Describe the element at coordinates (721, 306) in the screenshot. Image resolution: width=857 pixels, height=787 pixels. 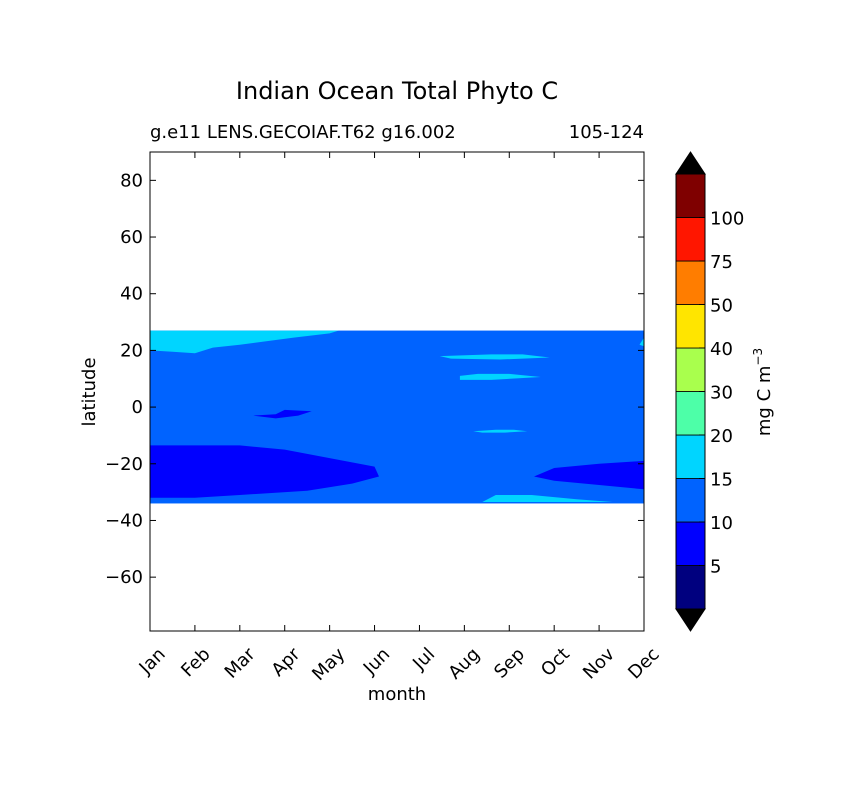
I see `colorbar-tick-label-50: 50` at that location.